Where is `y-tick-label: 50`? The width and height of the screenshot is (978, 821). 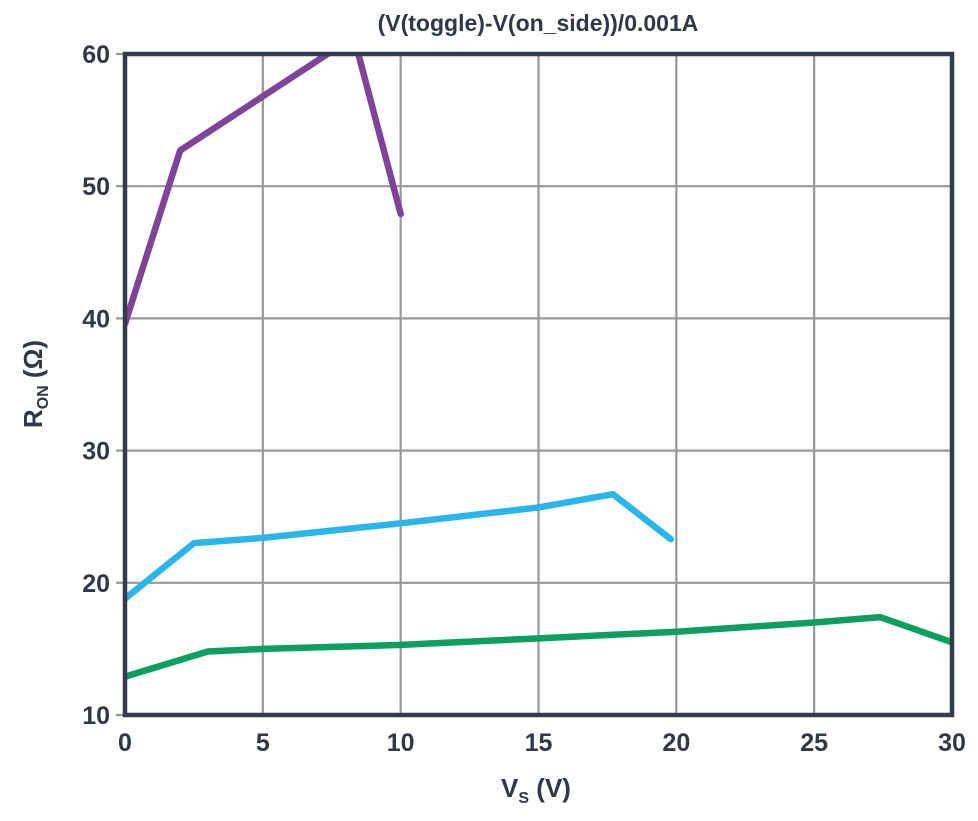 y-tick-label: 50 is located at coordinates (96, 187).